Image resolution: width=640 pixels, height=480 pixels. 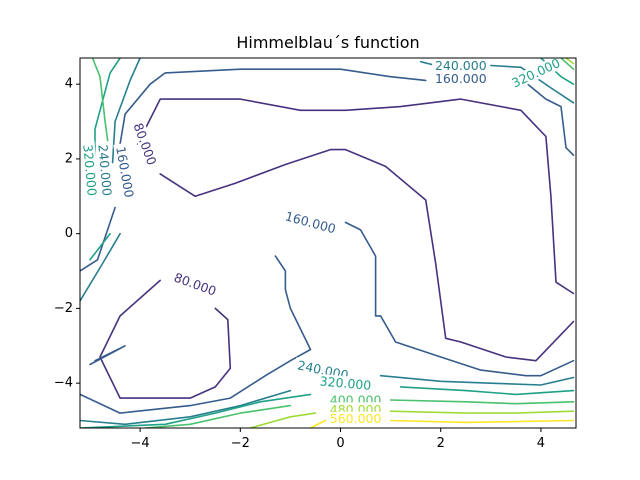 I want to click on contour-label-160-0: 160.000, so click(x=125, y=172).